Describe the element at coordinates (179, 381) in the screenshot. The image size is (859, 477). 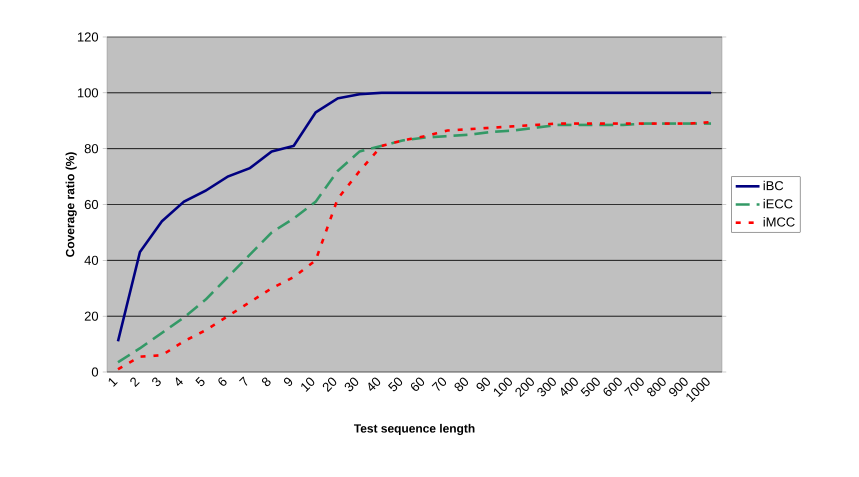
I see `x-tick-label: 4` at that location.